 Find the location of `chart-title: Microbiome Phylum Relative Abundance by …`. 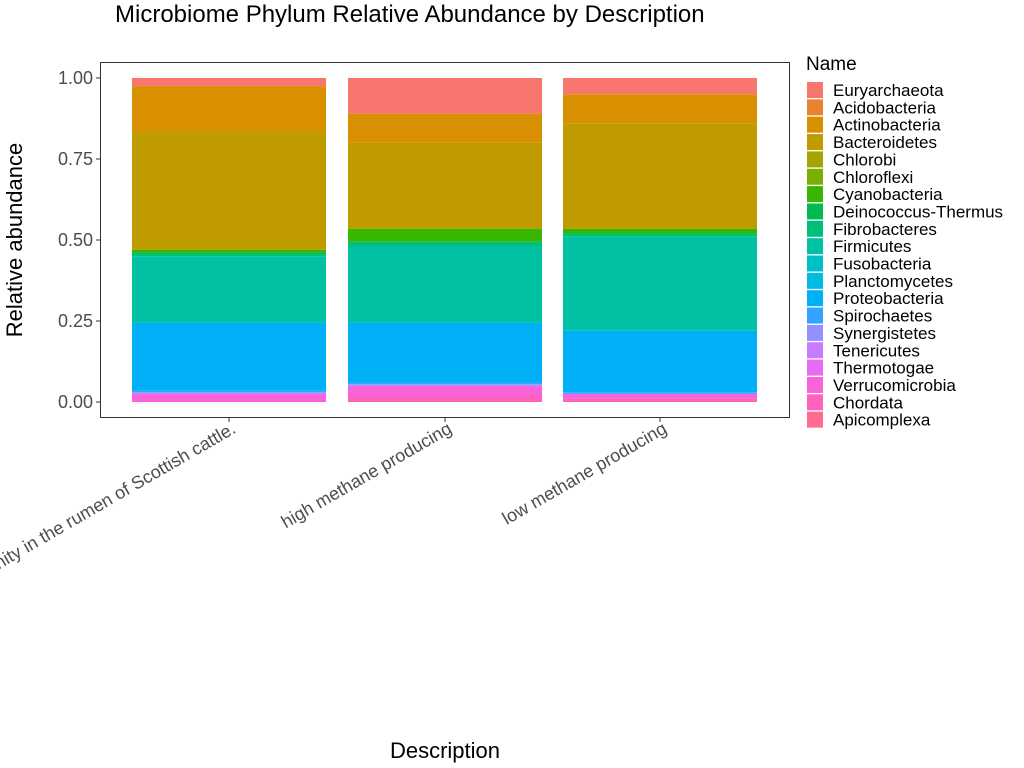

chart-title: Microbiome Phylum Relative Abundance by … is located at coordinates (410, 14).